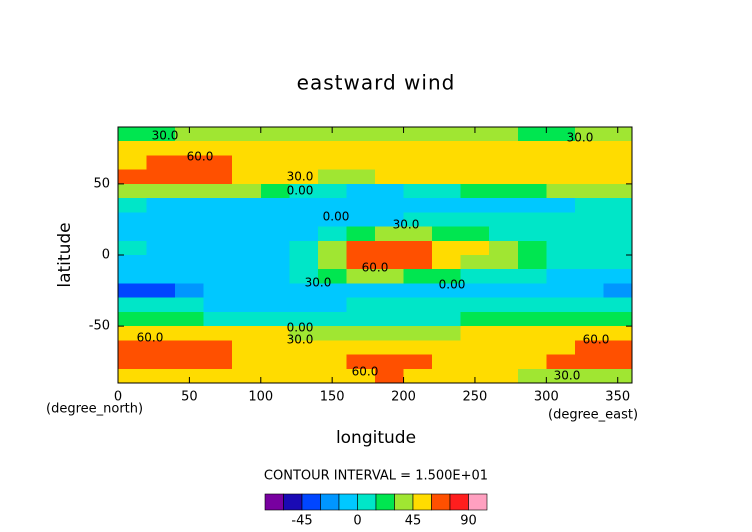  What do you see at coordinates (150, 338) in the screenshot?
I see `contour-label: 60.0` at bounding box center [150, 338].